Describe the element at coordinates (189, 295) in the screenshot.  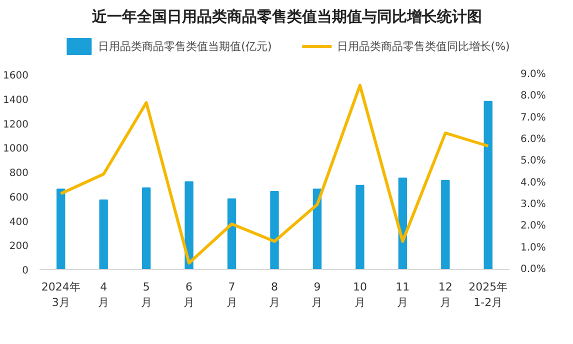
I see `x-tick-label: 6 月` at that location.